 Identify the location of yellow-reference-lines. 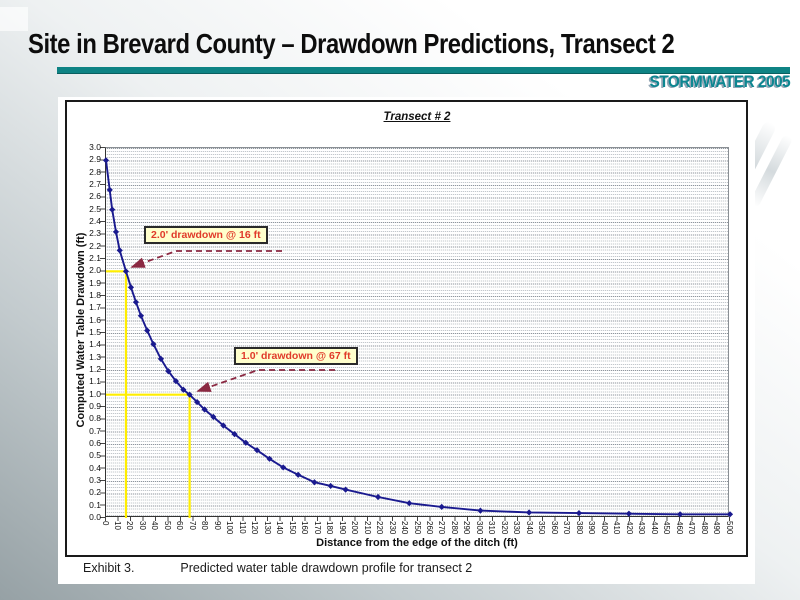
(148, 394).